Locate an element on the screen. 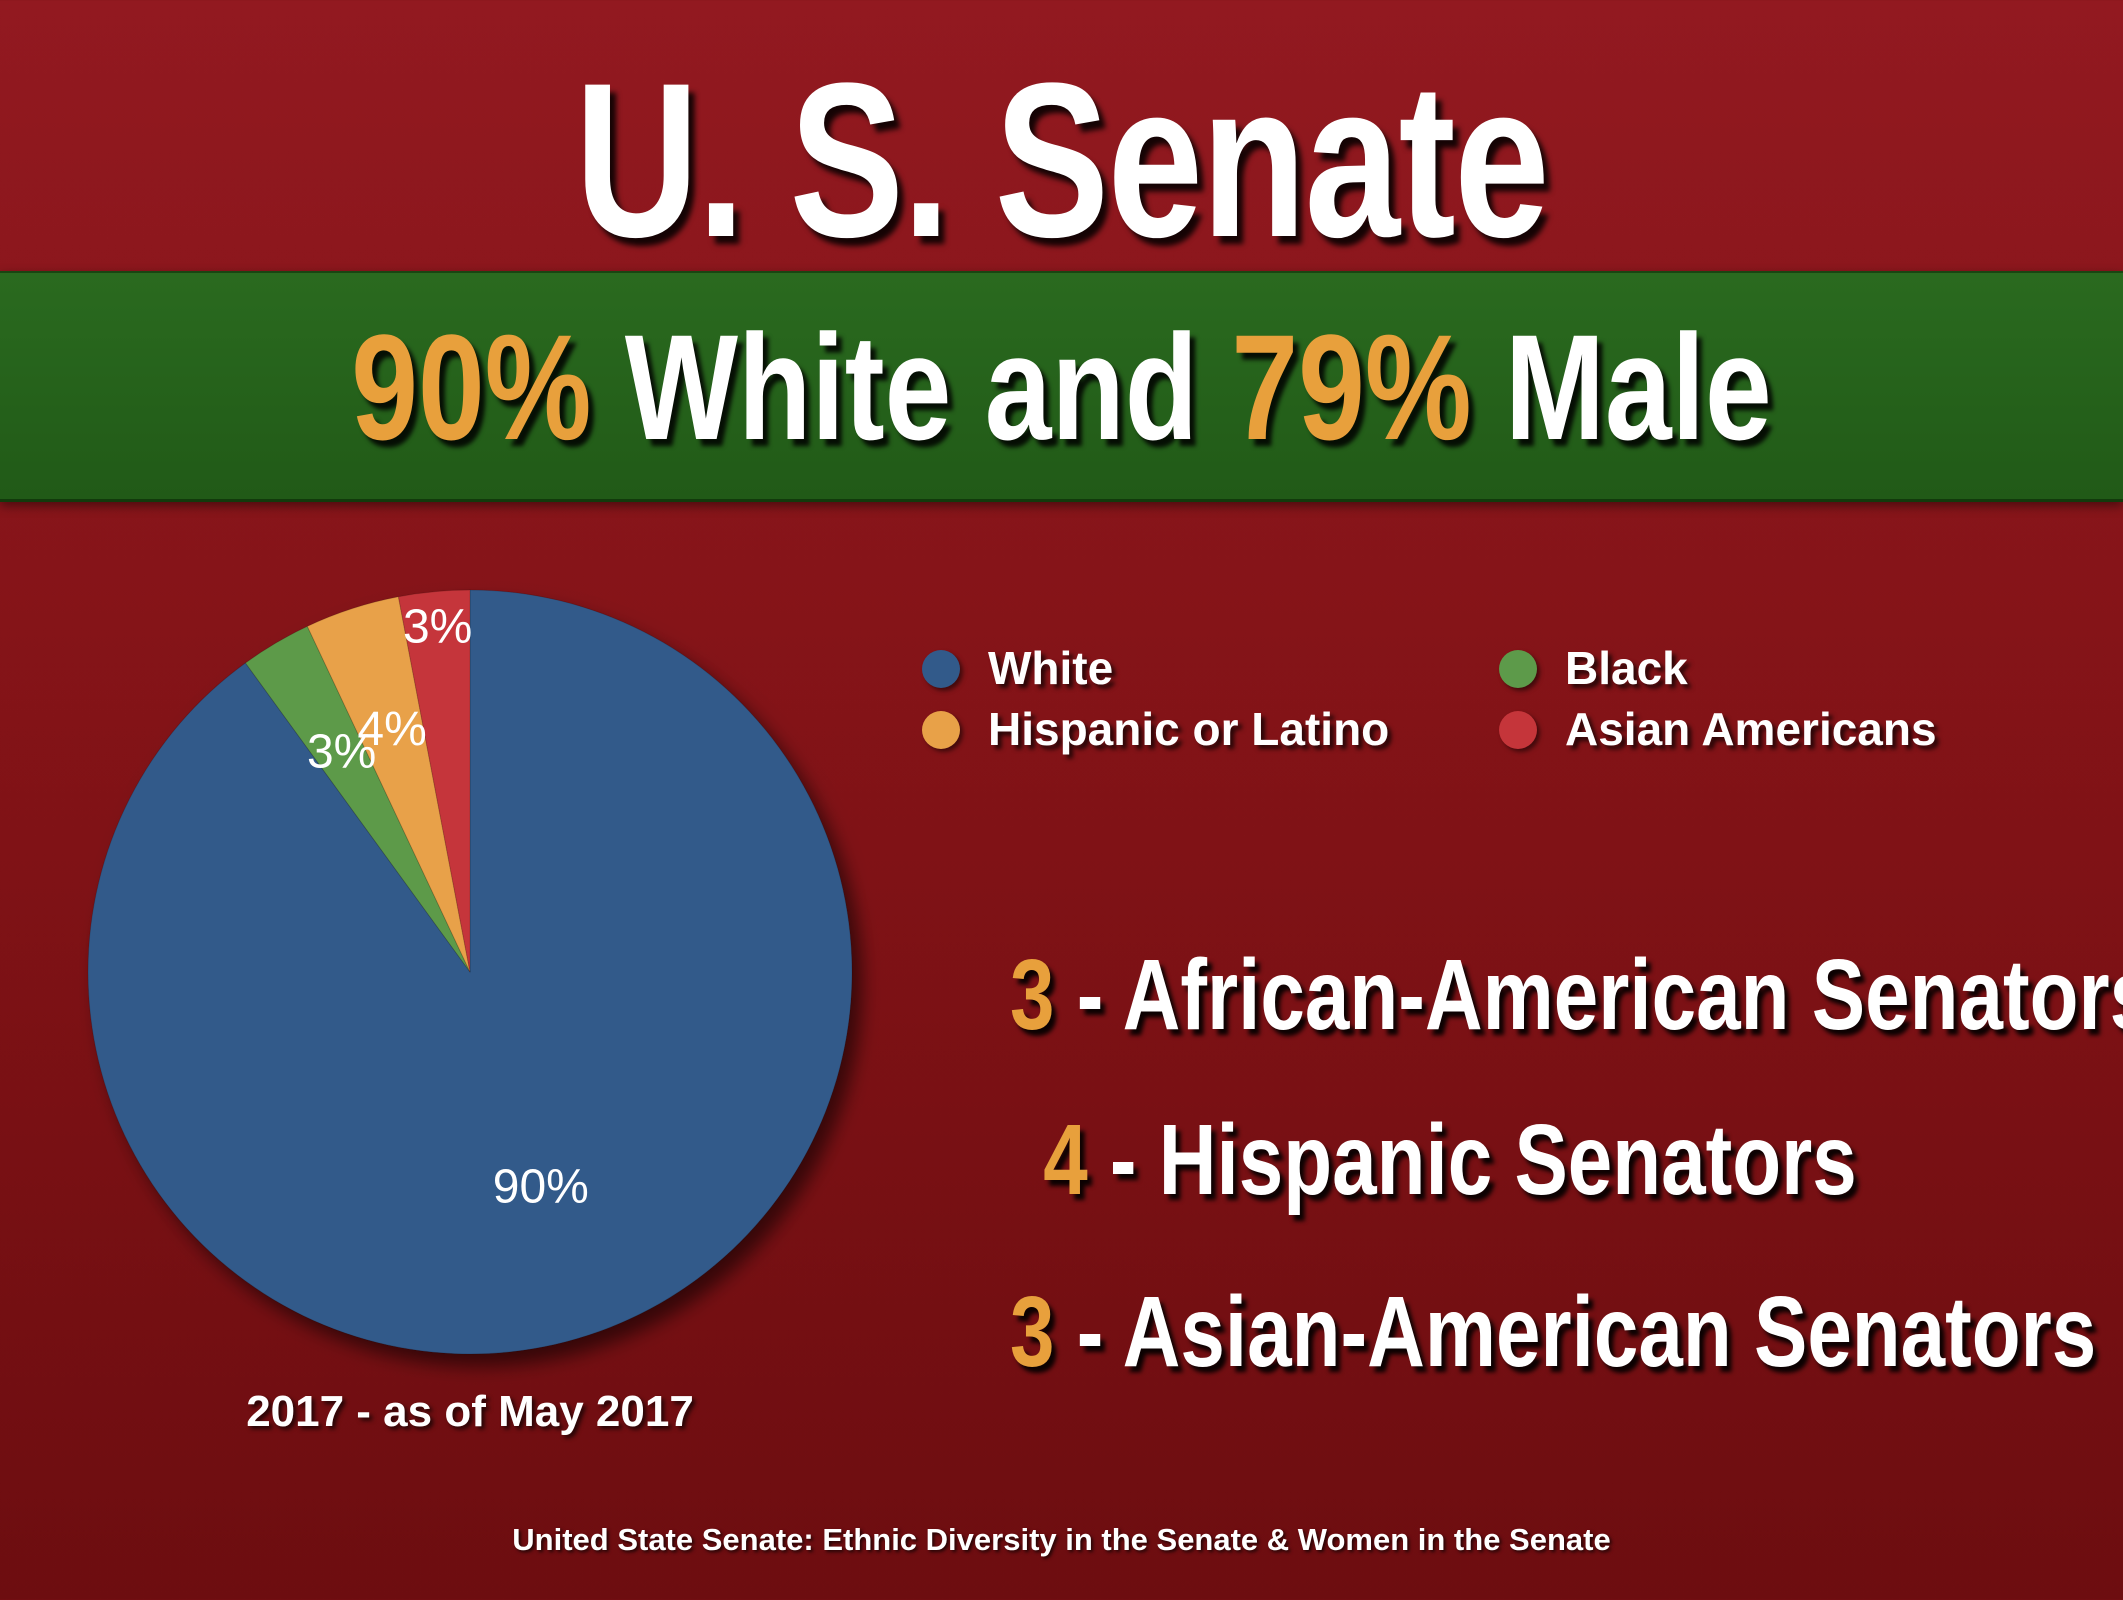 The height and width of the screenshot is (1600, 2123). legend-dot-white is located at coordinates (941, 668).